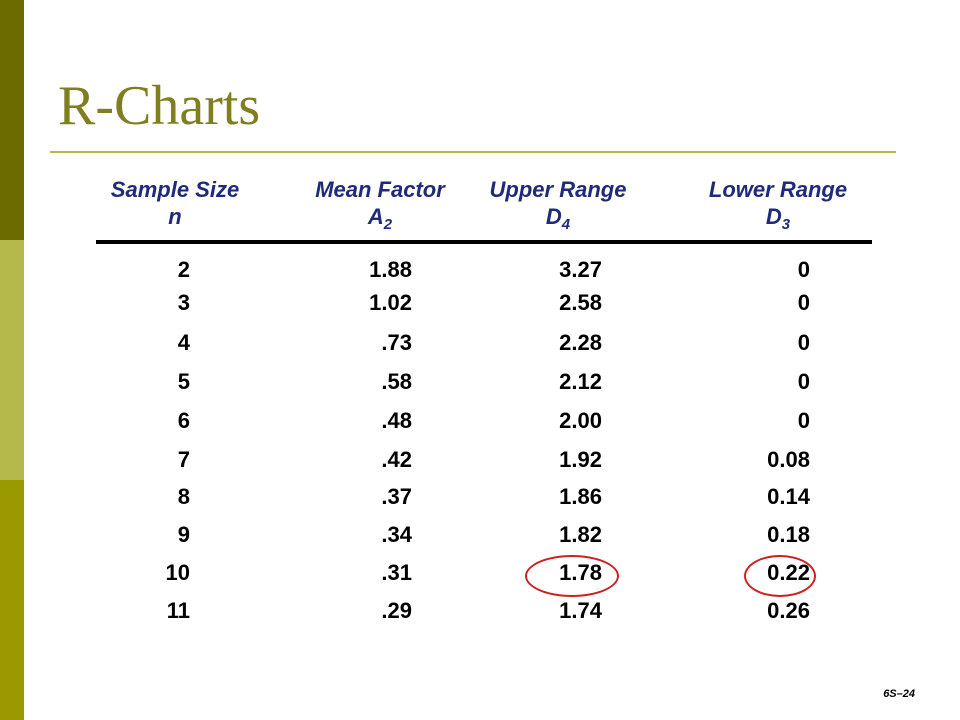  I want to click on table-row: 6 .48 2.00 0, so click(480, 421).